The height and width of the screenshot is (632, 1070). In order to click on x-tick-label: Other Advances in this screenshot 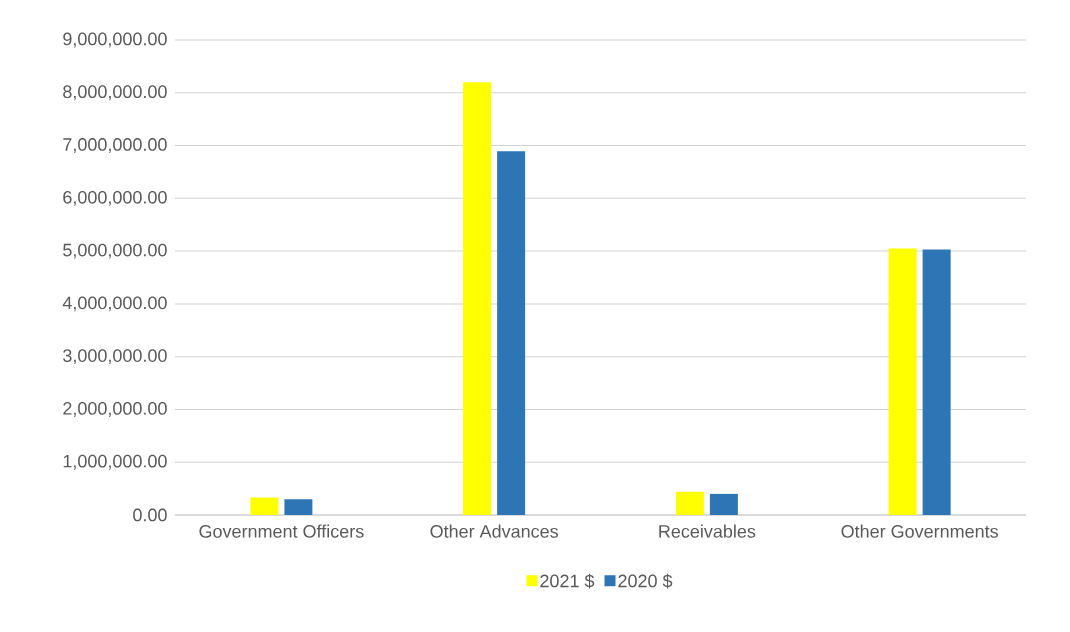, I will do `click(494, 531)`.